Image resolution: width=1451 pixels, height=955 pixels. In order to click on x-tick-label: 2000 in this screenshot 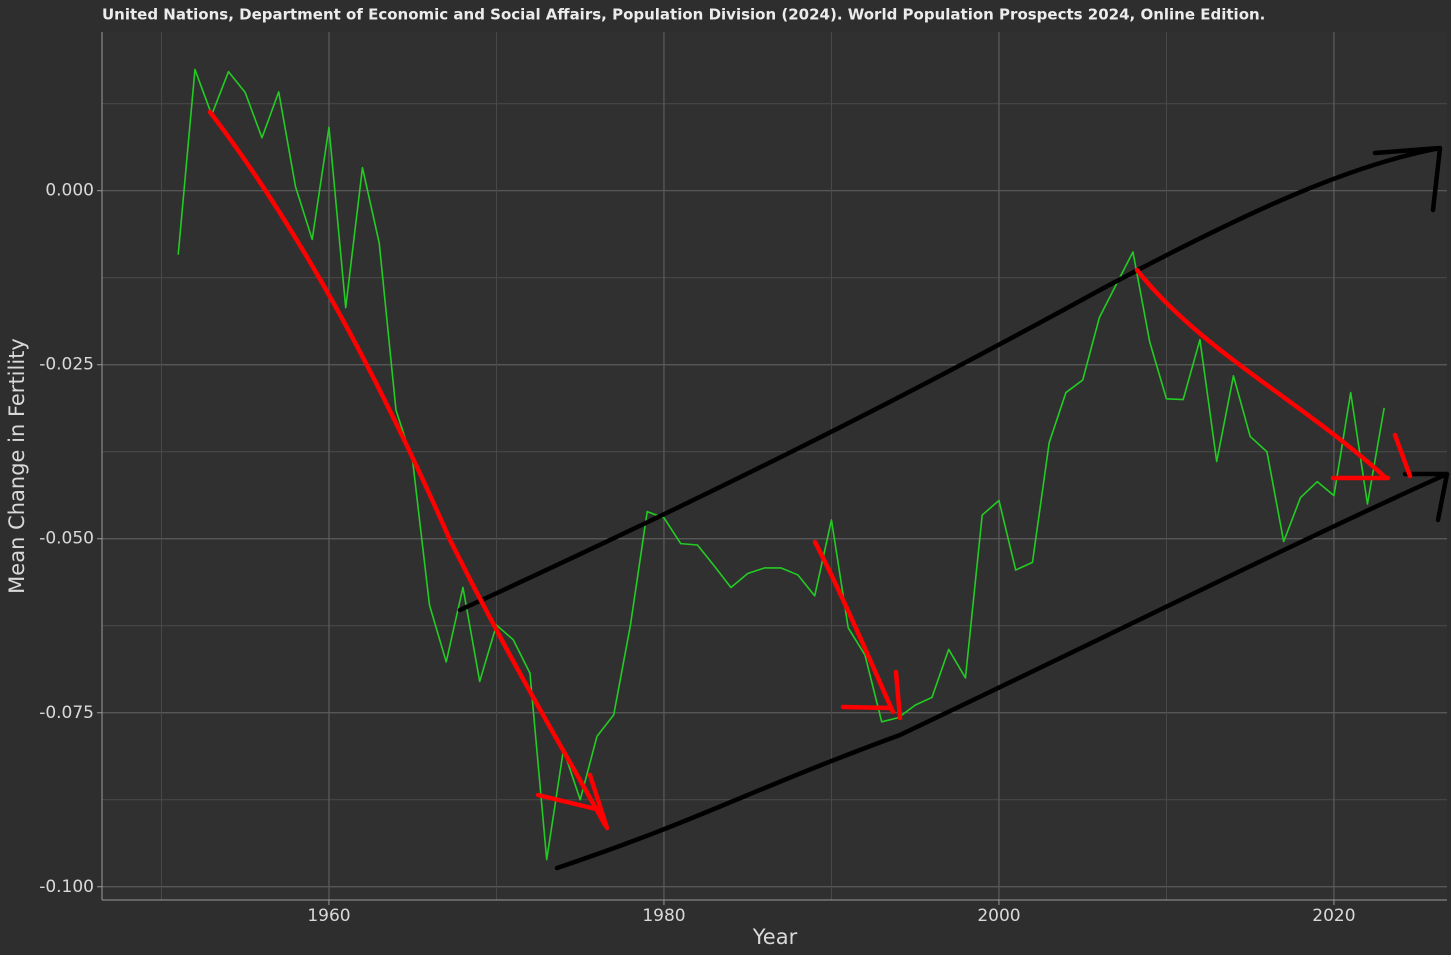, I will do `click(998, 916)`.